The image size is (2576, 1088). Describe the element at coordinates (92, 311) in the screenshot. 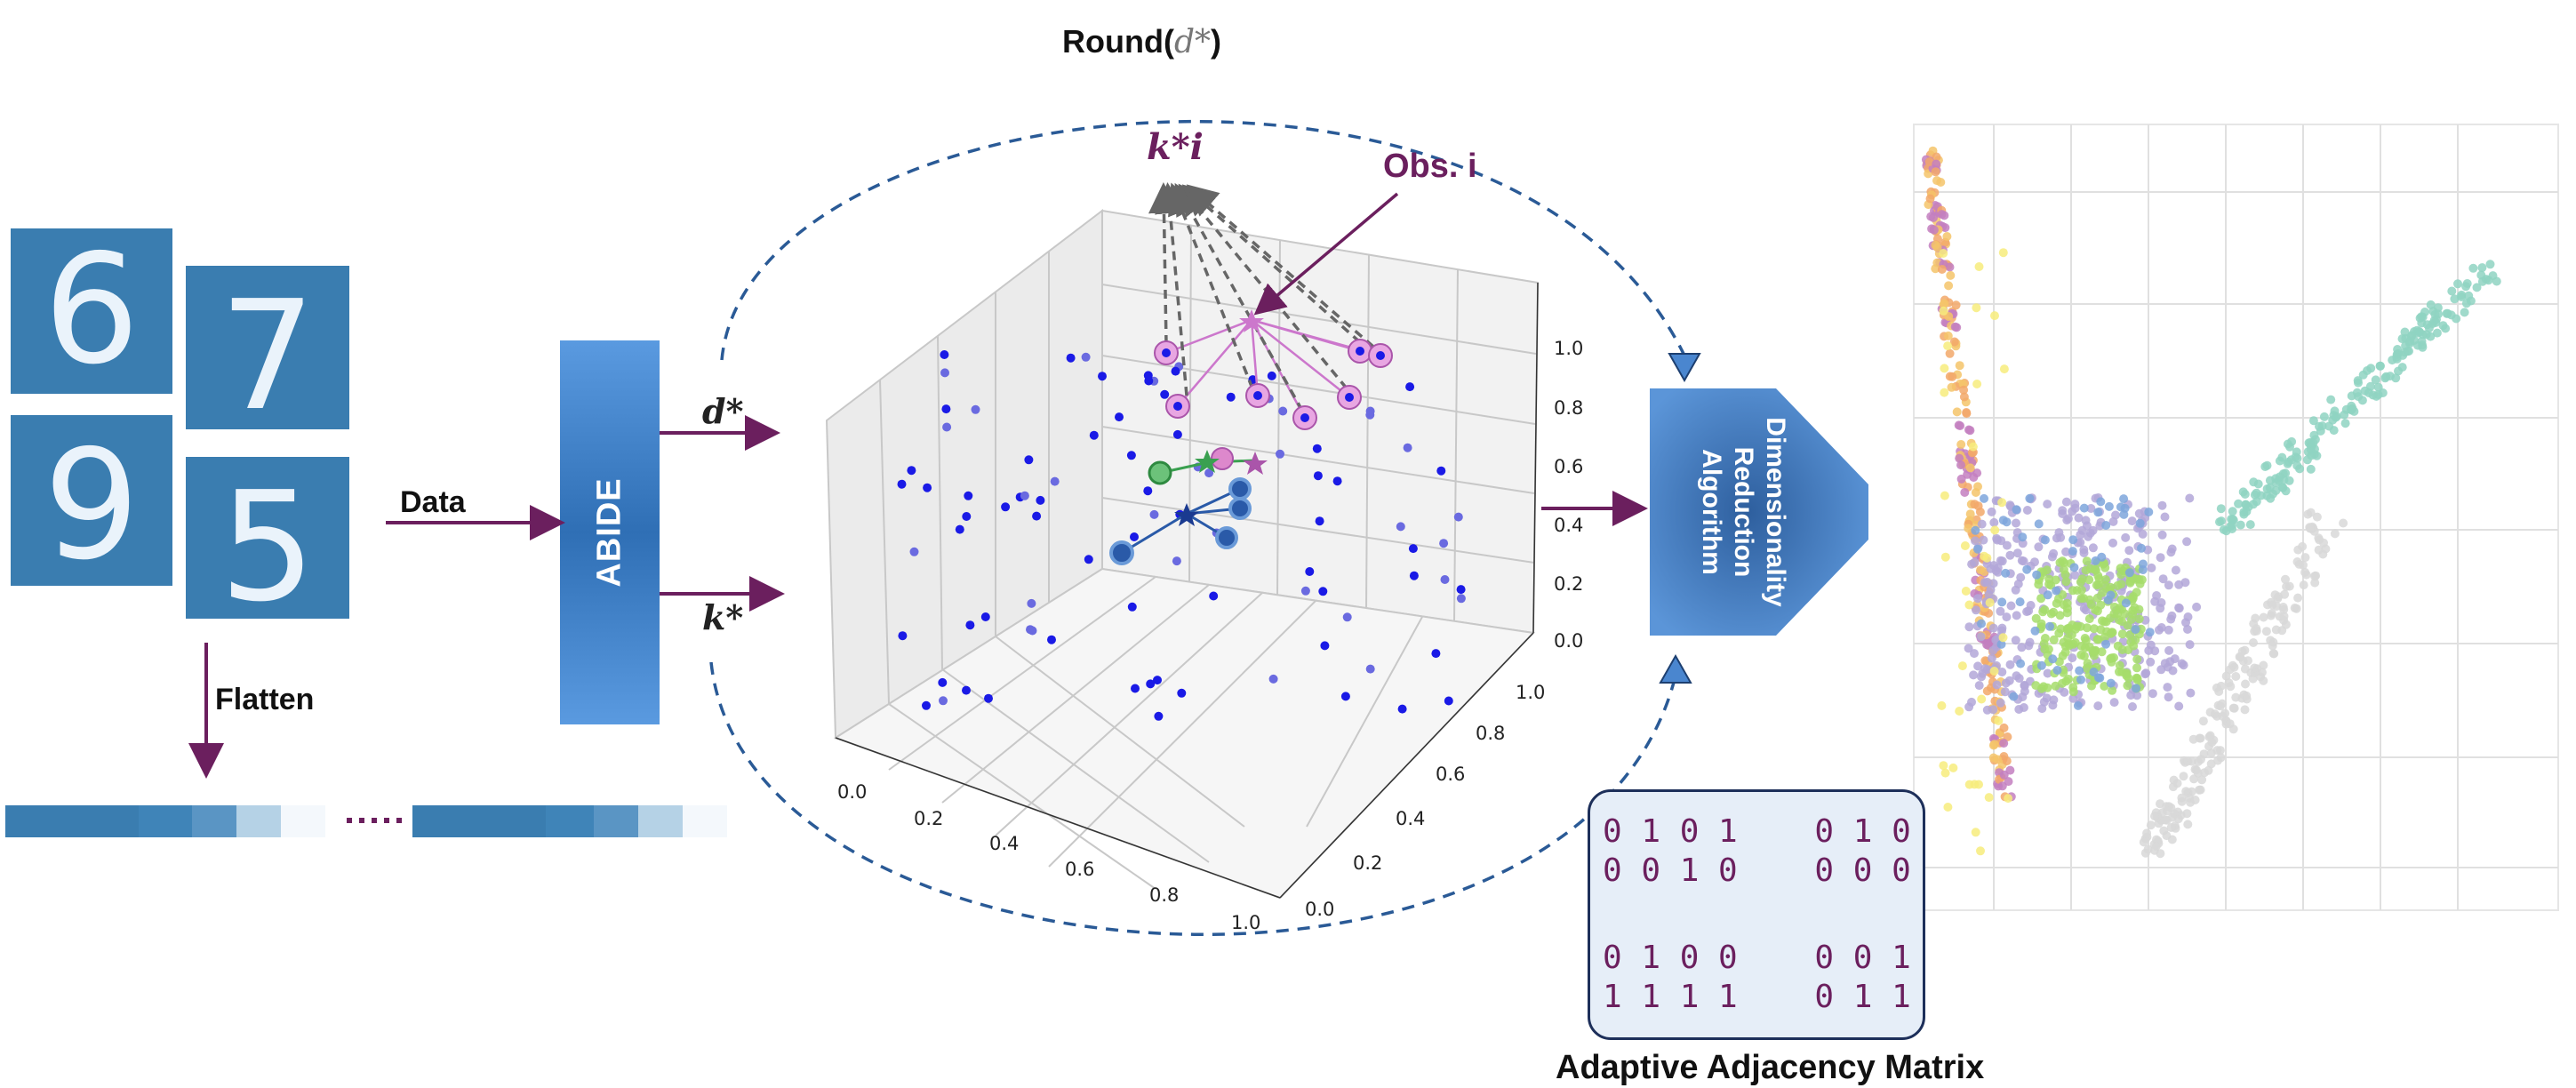

I see `digit-6: 6` at that location.